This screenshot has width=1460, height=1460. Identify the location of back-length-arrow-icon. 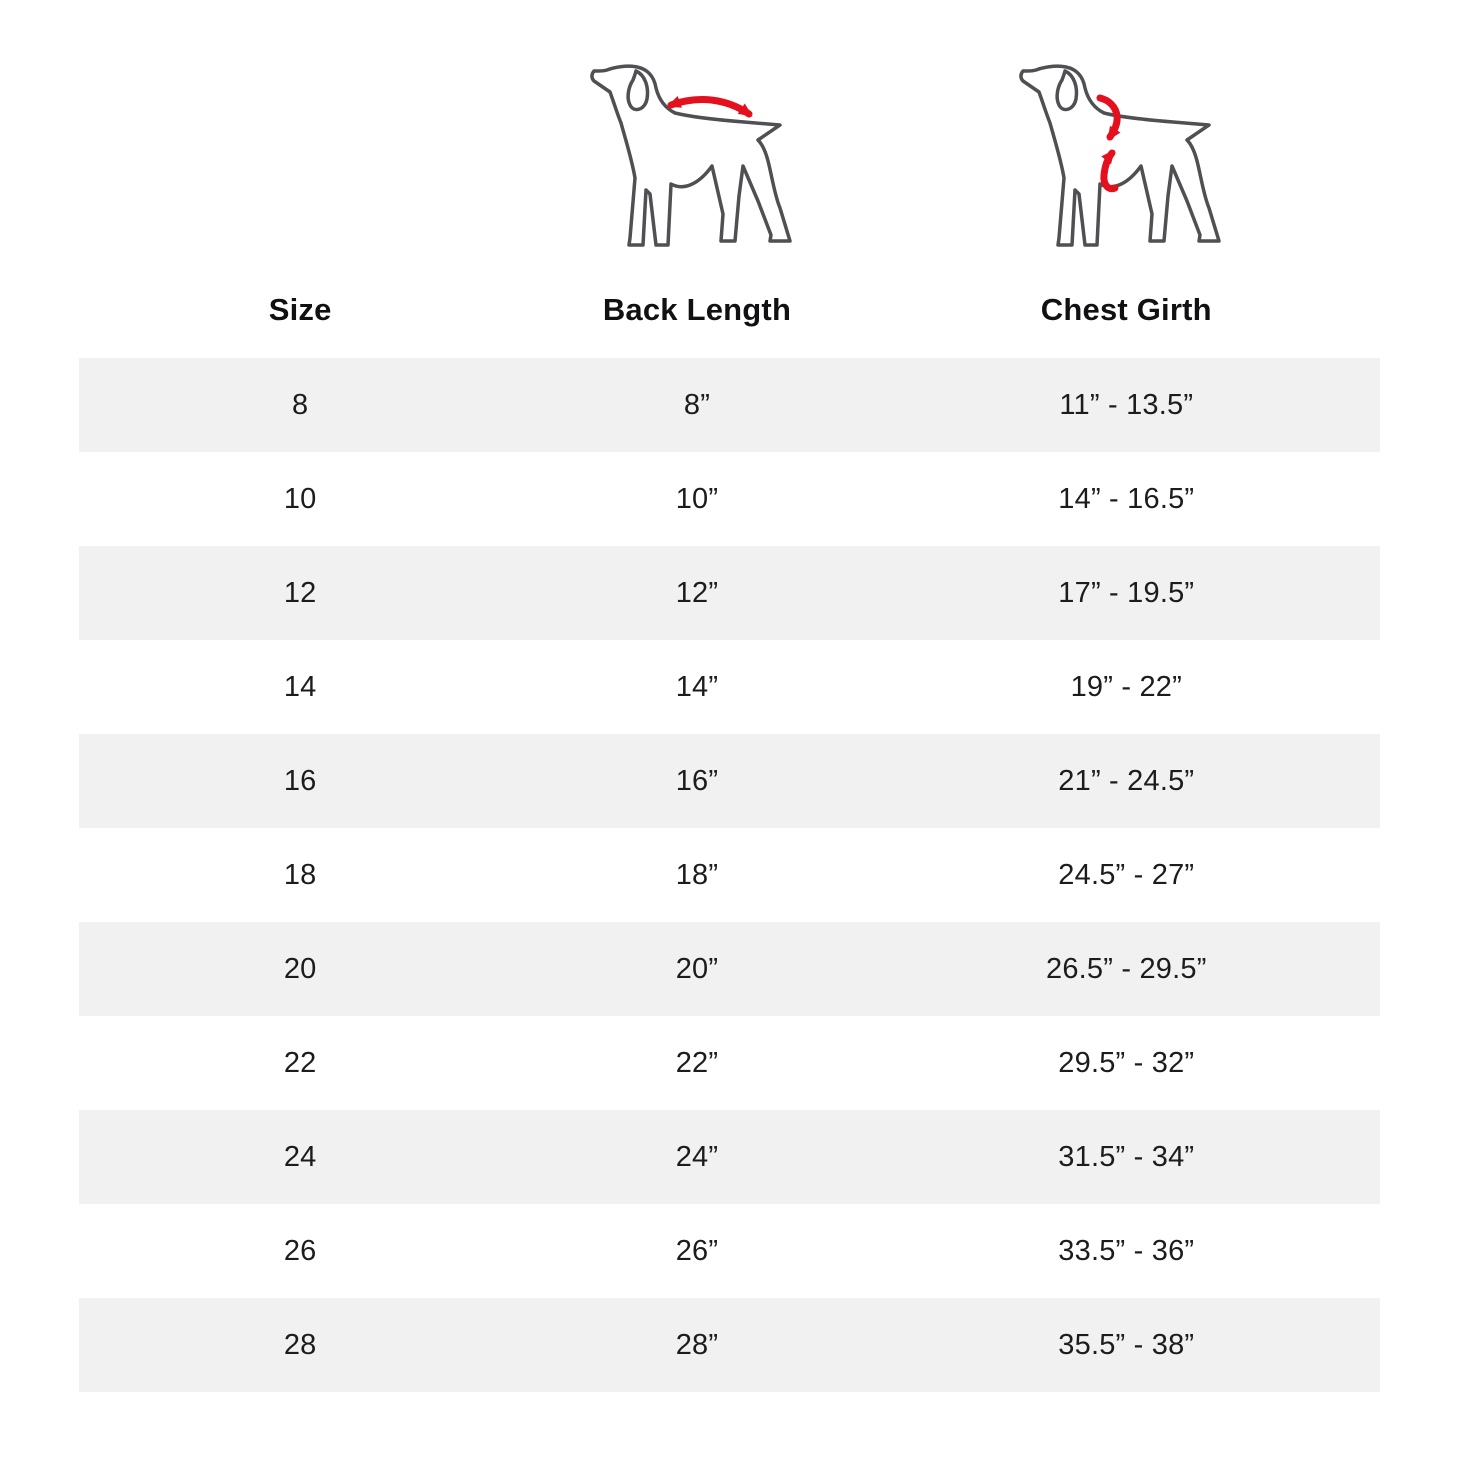
(709, 106).